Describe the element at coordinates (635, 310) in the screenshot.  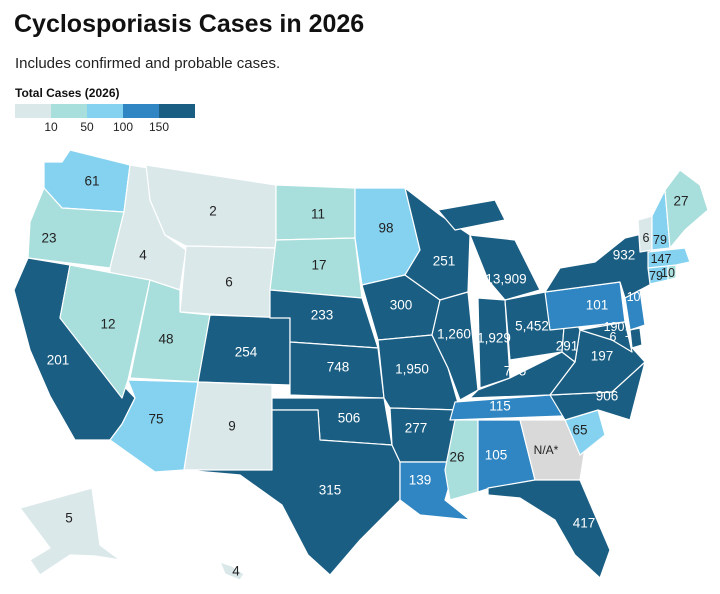
I see `state-nj` at that location.